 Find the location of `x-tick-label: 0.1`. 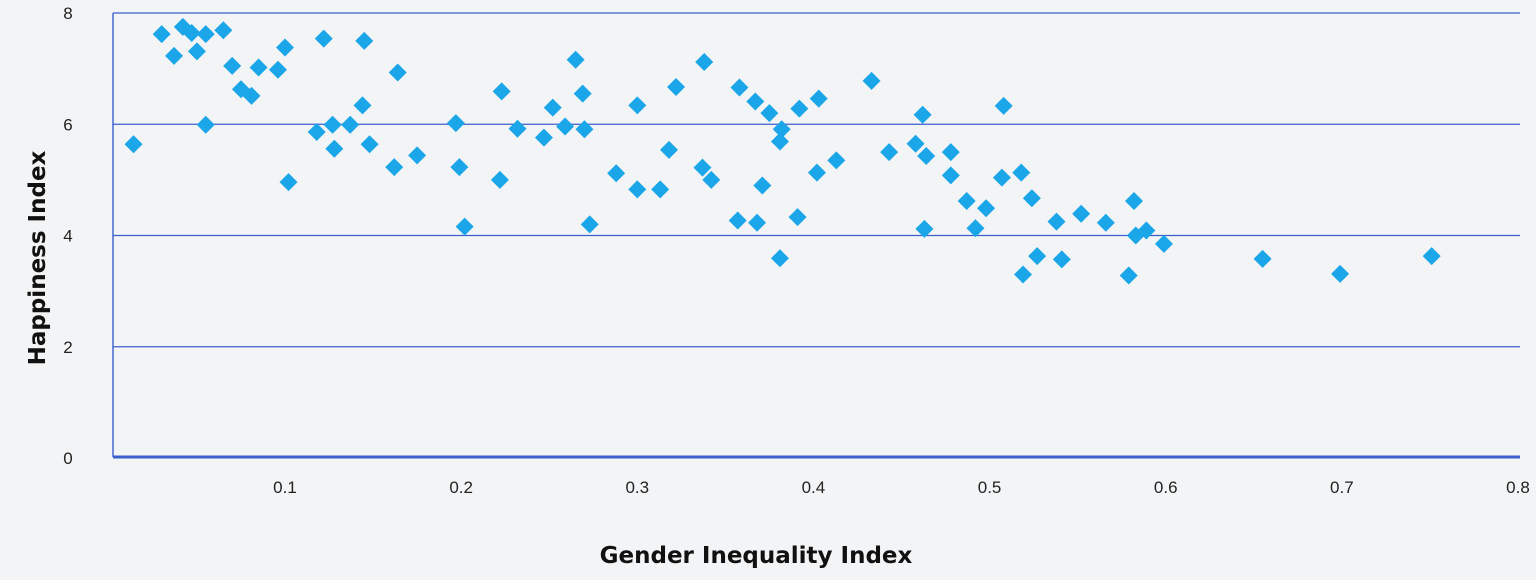

x-tick-label: 0.1 is located at coordinates (285, 487).